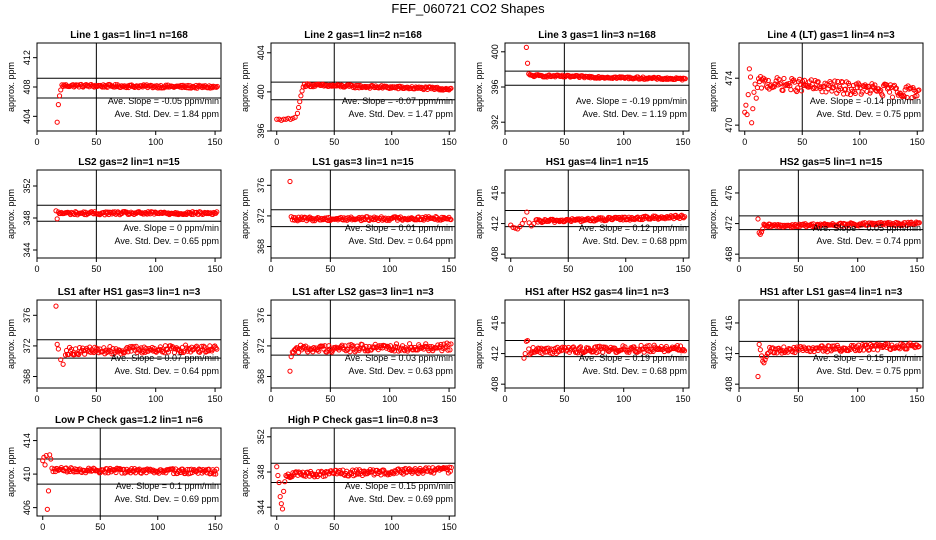  What do you see at coordinates (495, 384) in the screenshot?
I see `y-tick-label: 408` at bounding box center [495, 384].